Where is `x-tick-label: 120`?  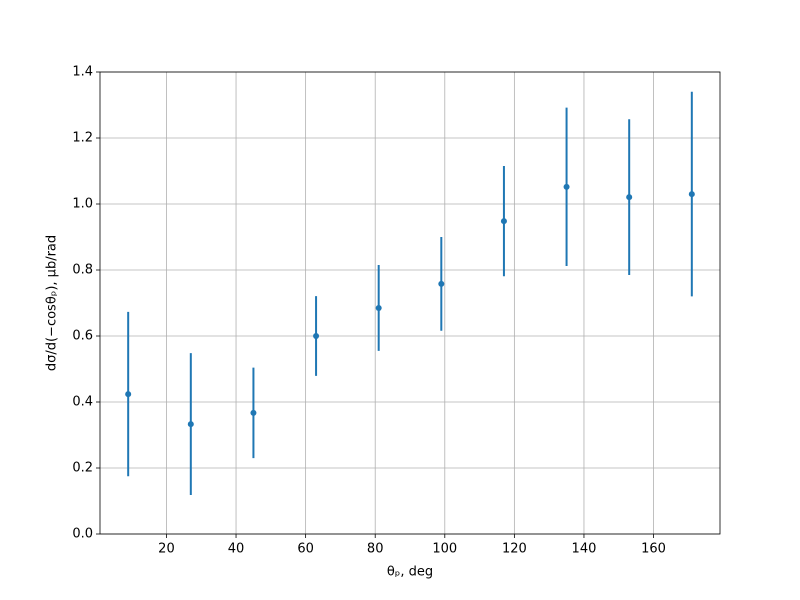
x-tick-label: 120 is located at coordinates (514, 549).